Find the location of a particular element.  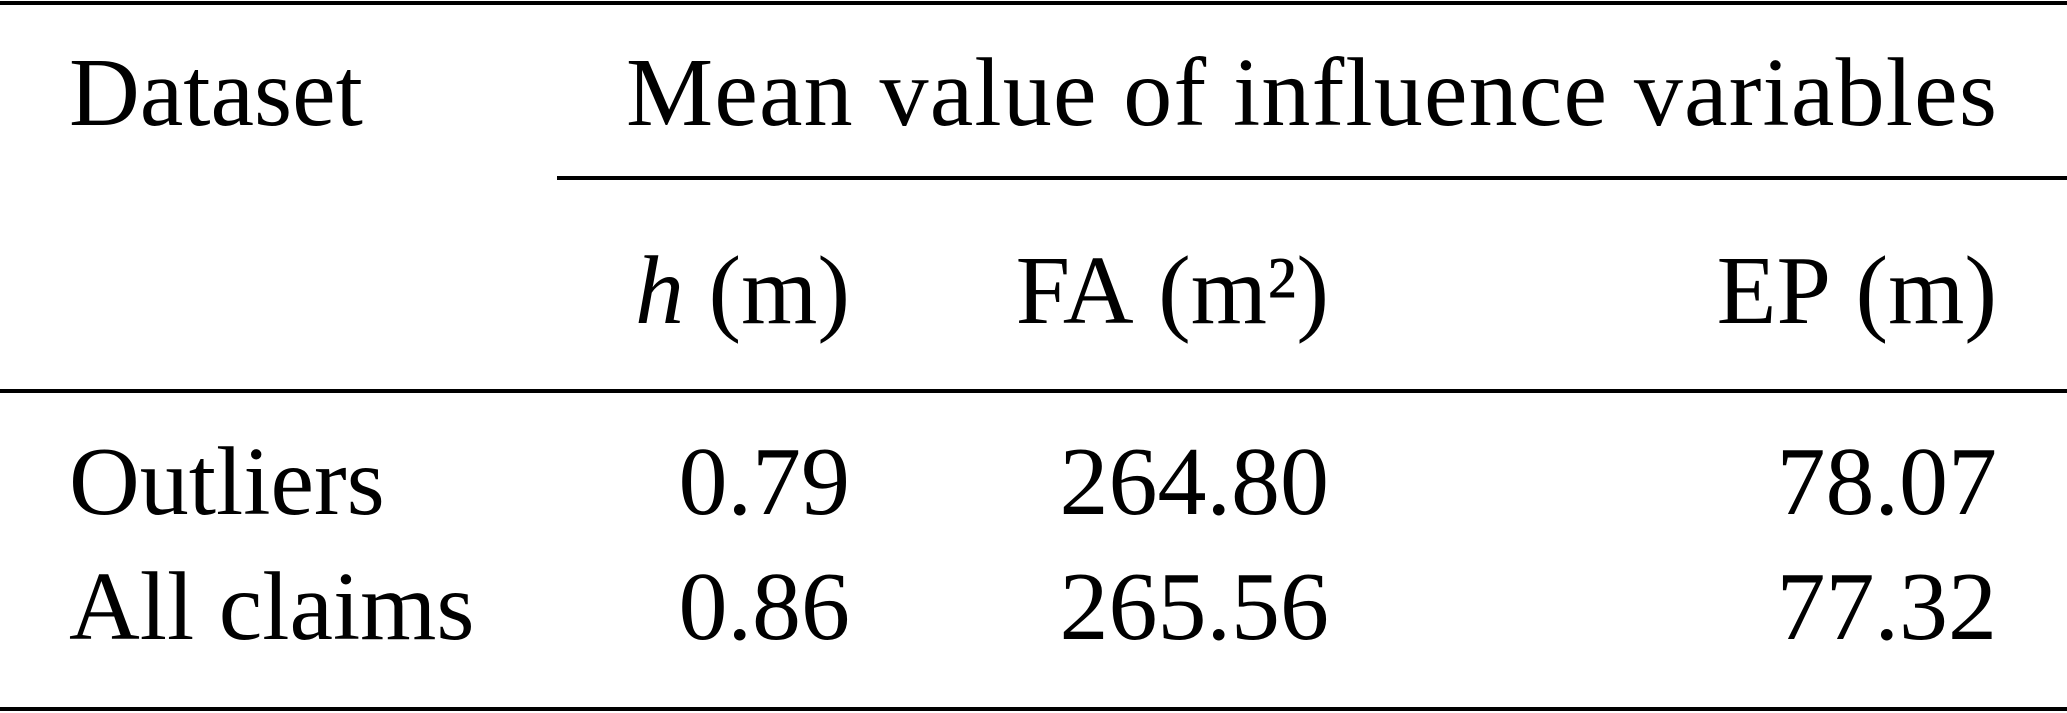

header-dataset: Dataset is located at coordinates (216, 93).